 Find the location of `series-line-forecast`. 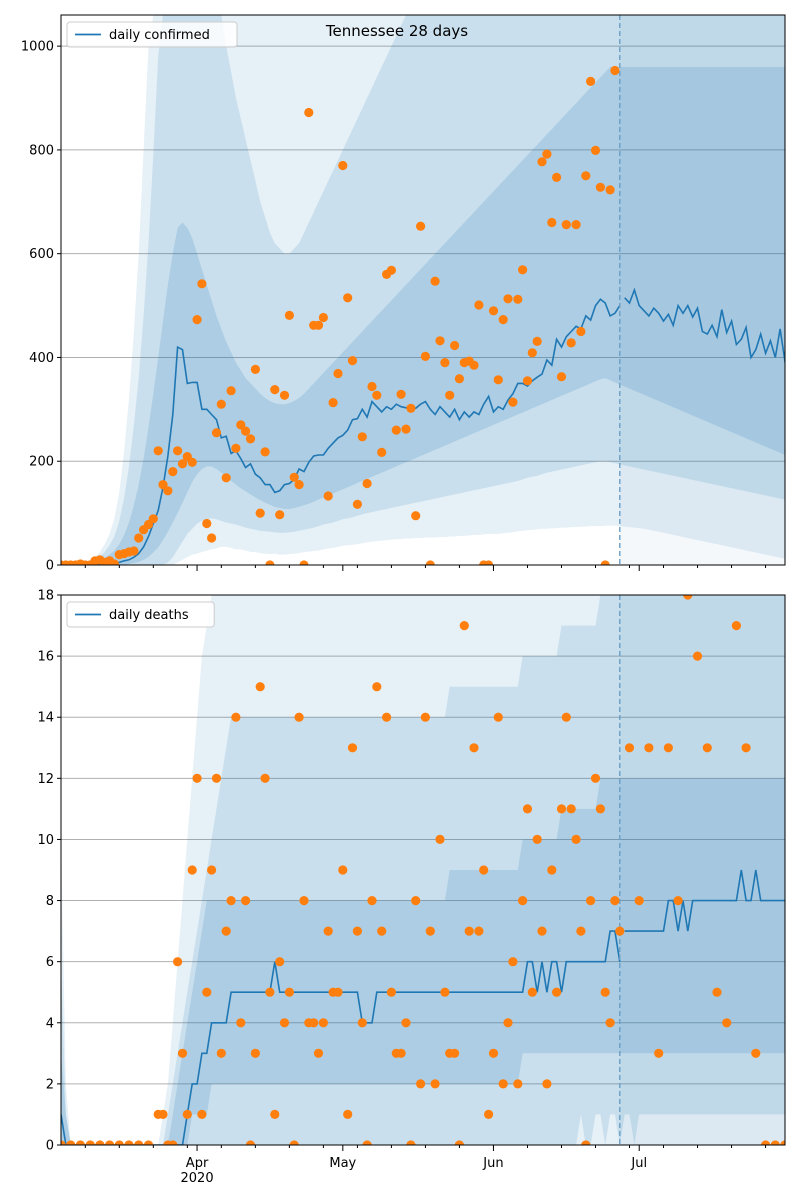

series-line-forecast is located at coordinates (704, 900).